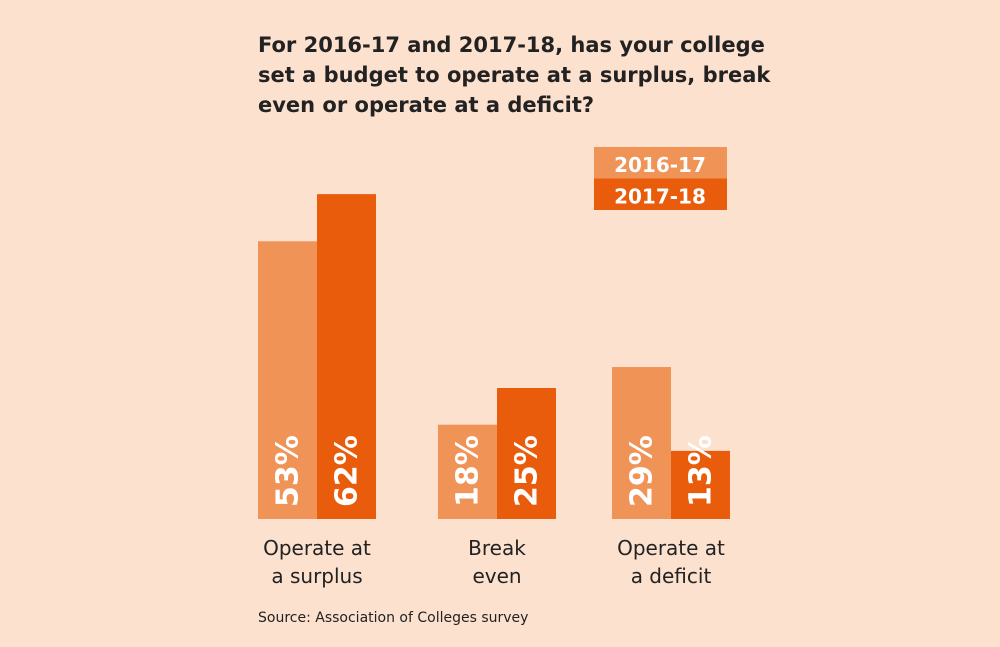  What do you see at coordinates (288, 471) in the screenshot?
I see `data-label: 53%` at bounding box center [288, 471].